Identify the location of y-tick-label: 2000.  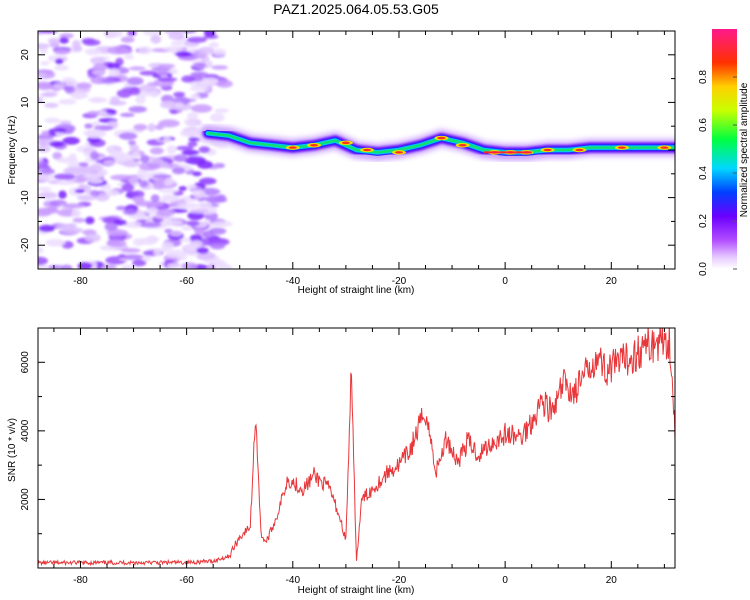
(25, 499).